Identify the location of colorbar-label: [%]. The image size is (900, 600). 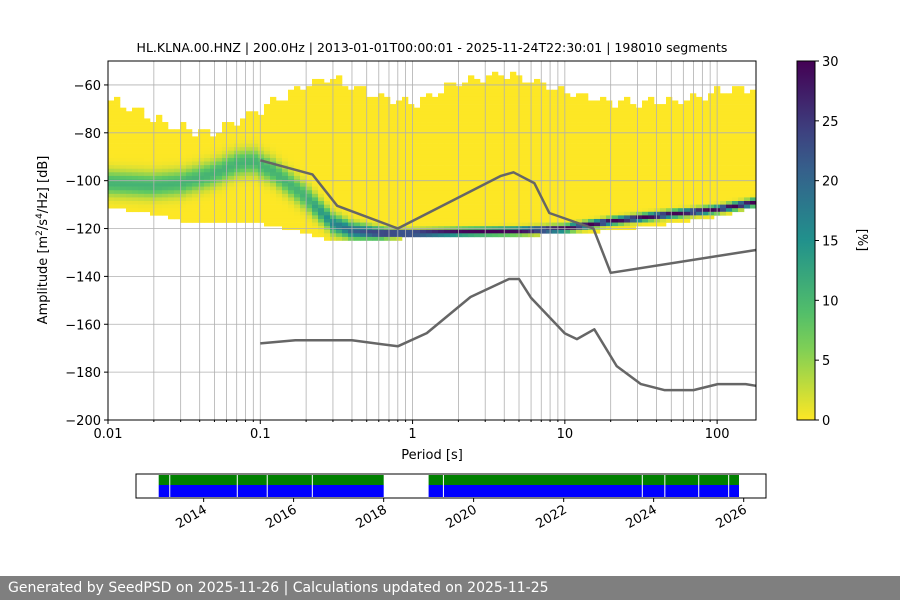
(861, 240).